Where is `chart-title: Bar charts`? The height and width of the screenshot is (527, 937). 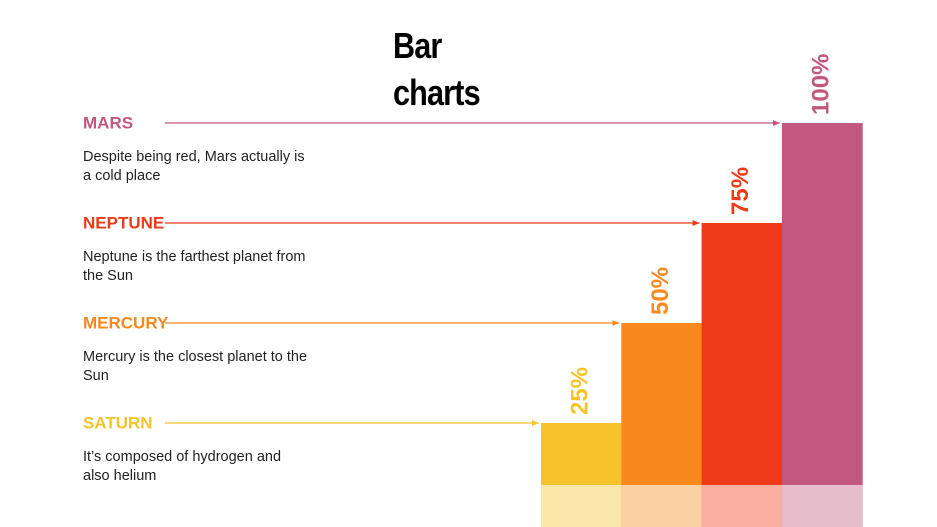
chart-title: Bar charts is located at coordinates (437, 69).